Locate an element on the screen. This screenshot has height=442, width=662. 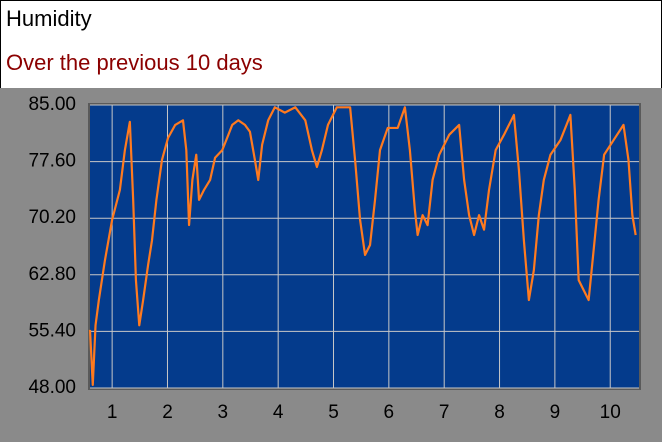
x-tick-label: 10 is located at coordinates (610, 412).